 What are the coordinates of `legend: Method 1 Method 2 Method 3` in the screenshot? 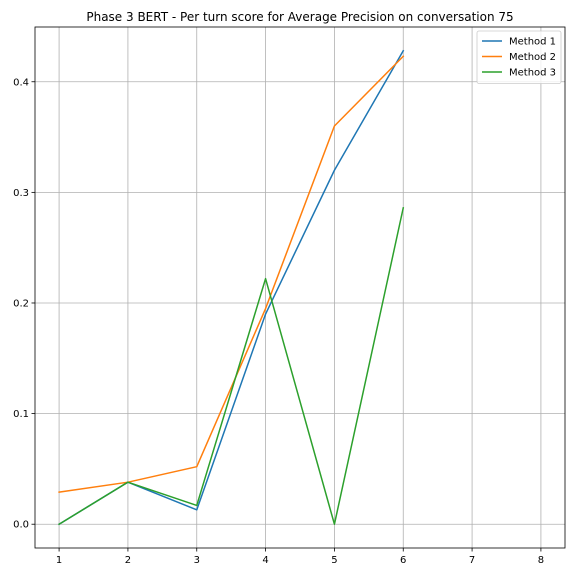 It's located at (519, 57).